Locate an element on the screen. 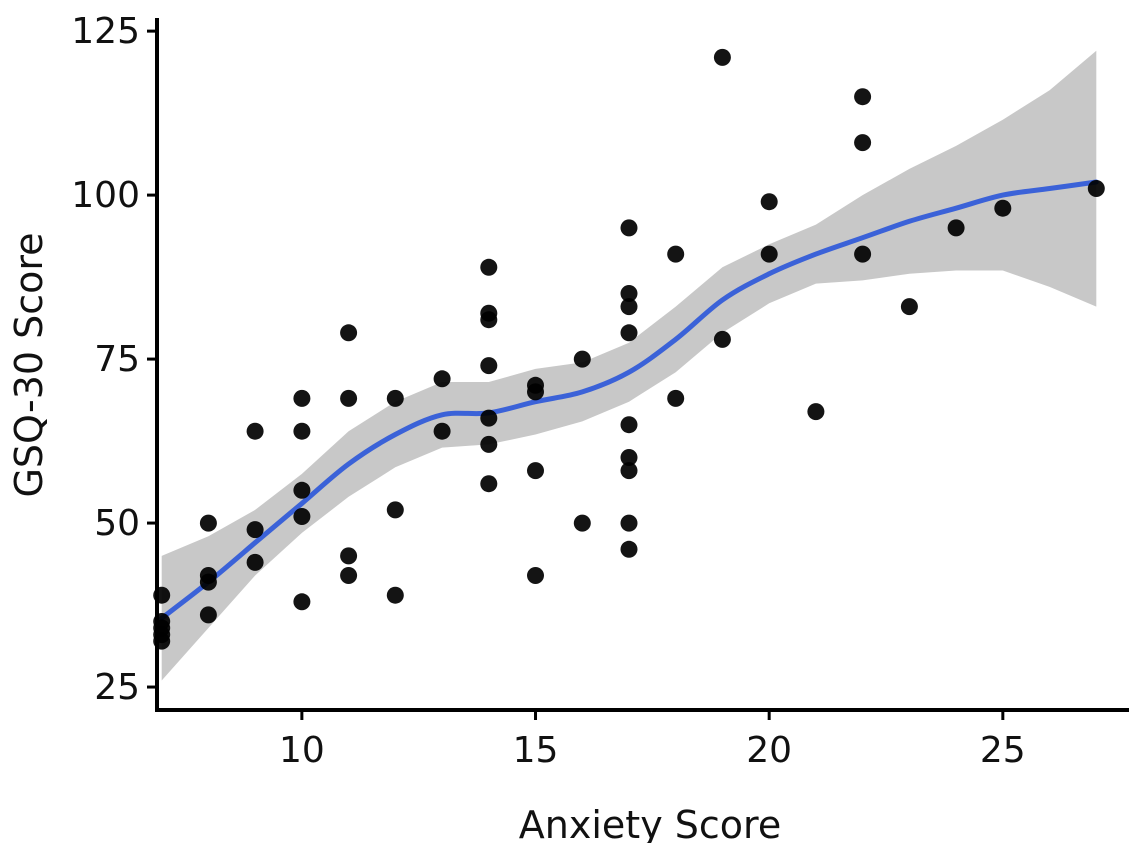 This screenshot has height=843, width=1129. y-tick-label: 125 is located at coordinates (105, 31).